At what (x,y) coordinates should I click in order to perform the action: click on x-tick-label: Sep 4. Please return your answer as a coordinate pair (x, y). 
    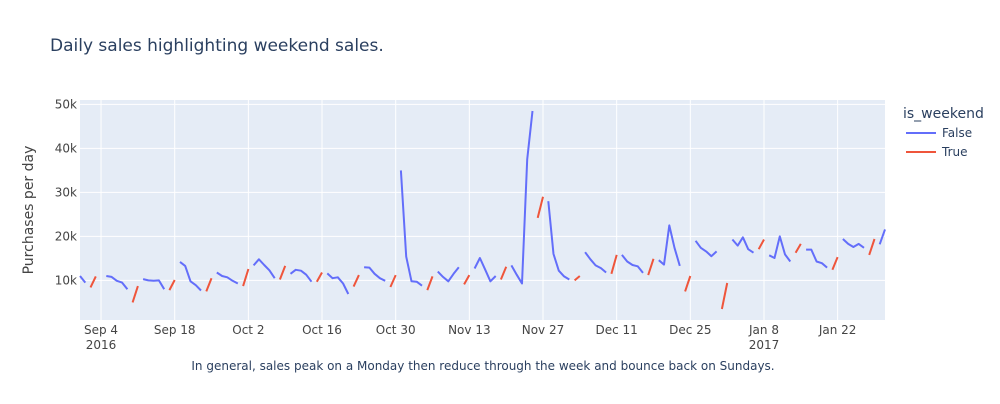
    Looking at the image, I should click on (101, 330).